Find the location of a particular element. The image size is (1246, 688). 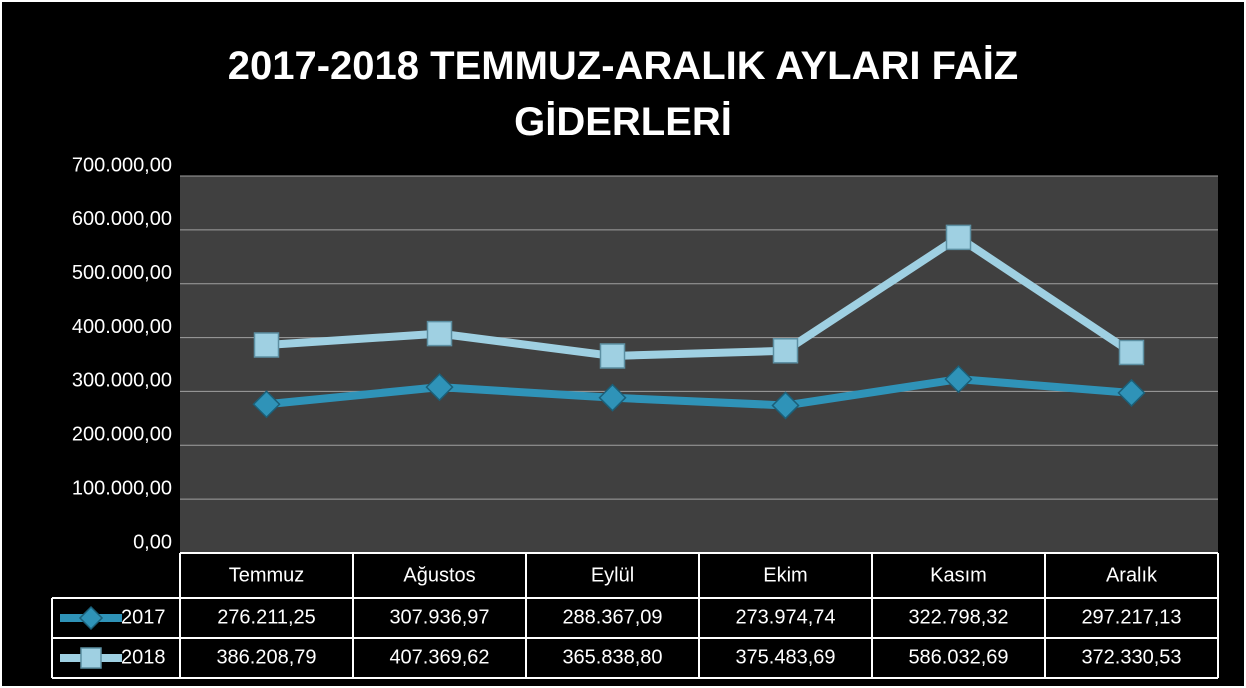

y-tick-label: 400.000,00 is located at coordinates (122, 327).